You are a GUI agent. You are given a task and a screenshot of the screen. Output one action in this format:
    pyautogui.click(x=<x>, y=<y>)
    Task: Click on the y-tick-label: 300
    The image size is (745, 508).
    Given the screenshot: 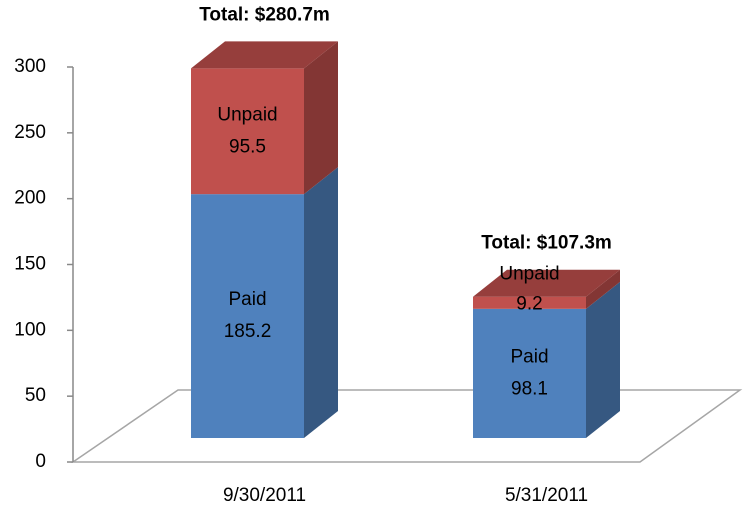 What is the action you would take?
    pyautogui.click(x=30, y=66)
    